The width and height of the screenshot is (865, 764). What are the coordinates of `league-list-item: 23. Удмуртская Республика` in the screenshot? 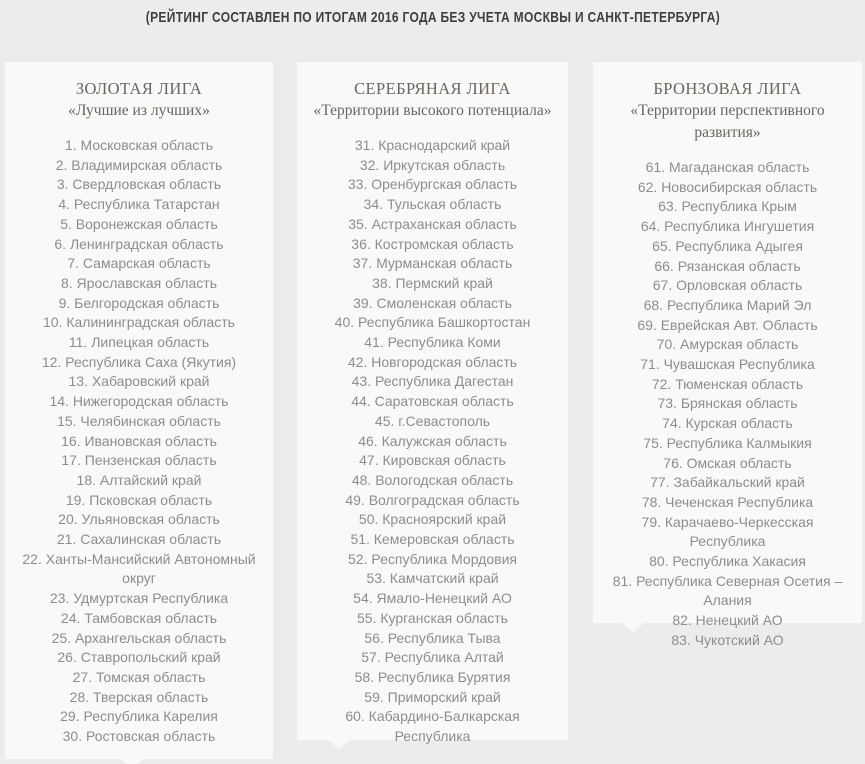 It's located at (139, 598).